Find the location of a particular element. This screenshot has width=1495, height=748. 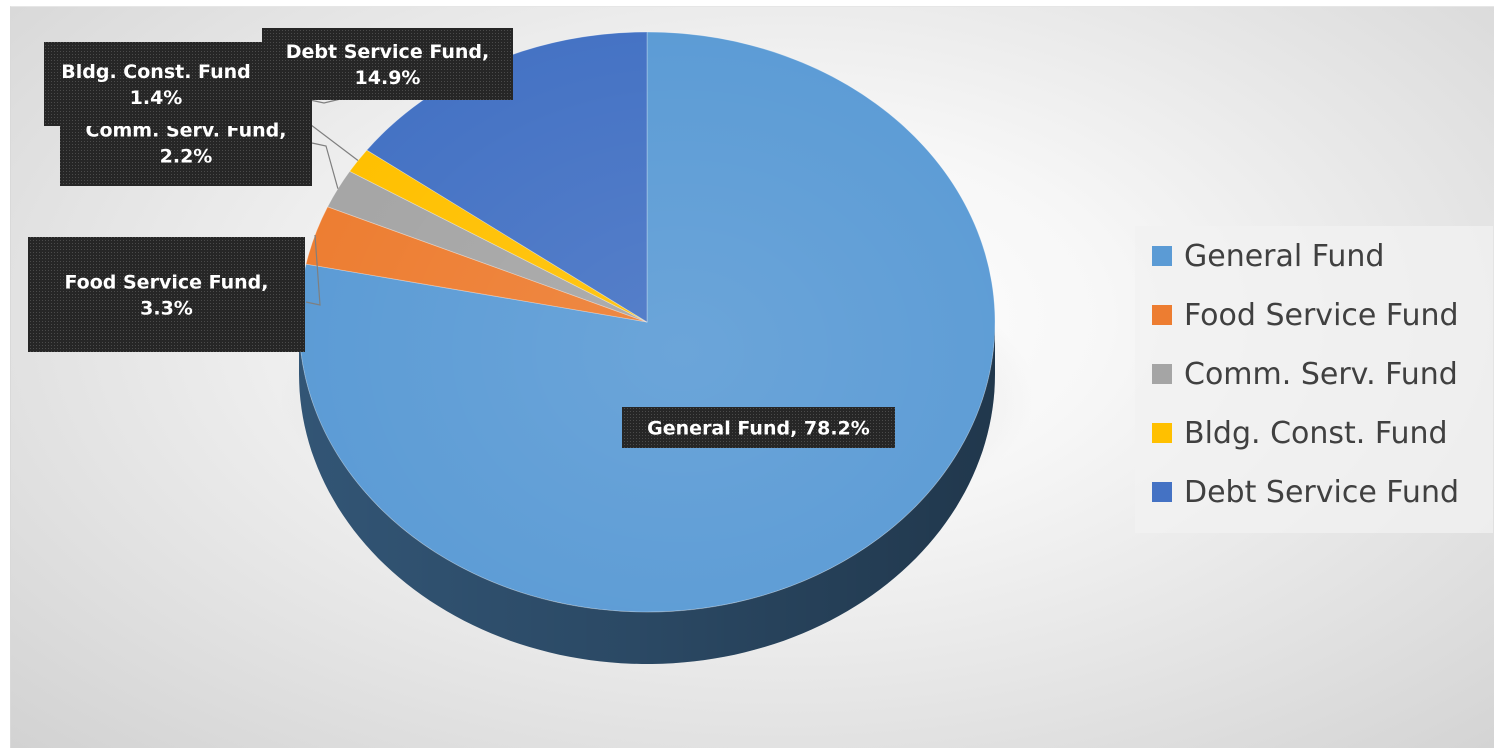

data-label-text: 2.2% is located at coordinates (186, 157).